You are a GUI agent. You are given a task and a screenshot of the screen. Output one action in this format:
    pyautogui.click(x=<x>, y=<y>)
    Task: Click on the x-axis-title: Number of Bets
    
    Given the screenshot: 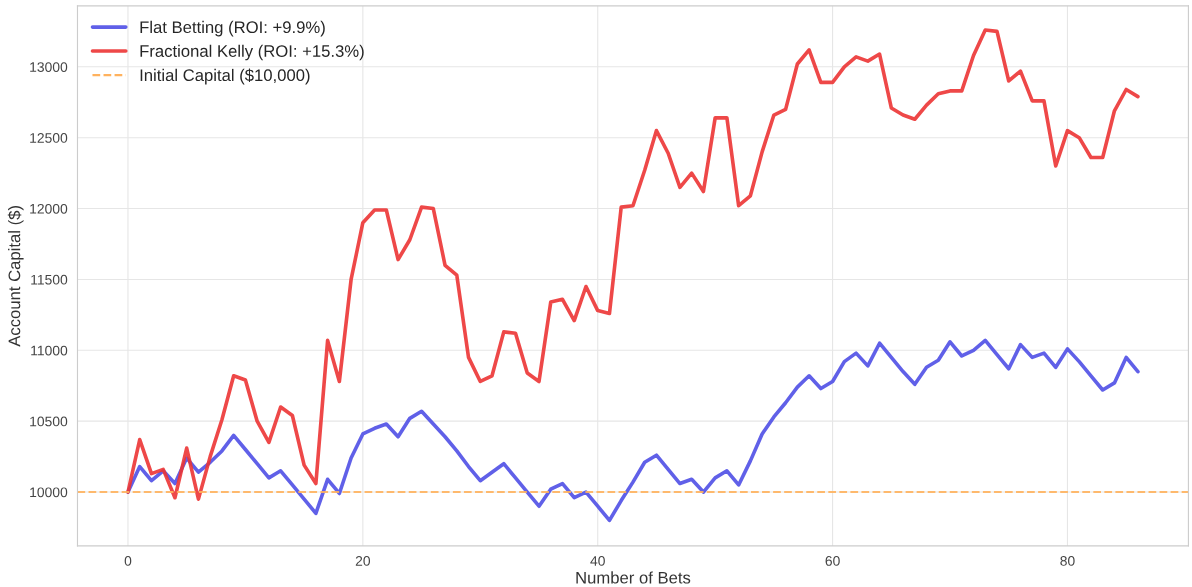 What is the action you would take?
    pyautogui.click(x=633, y=577)
    